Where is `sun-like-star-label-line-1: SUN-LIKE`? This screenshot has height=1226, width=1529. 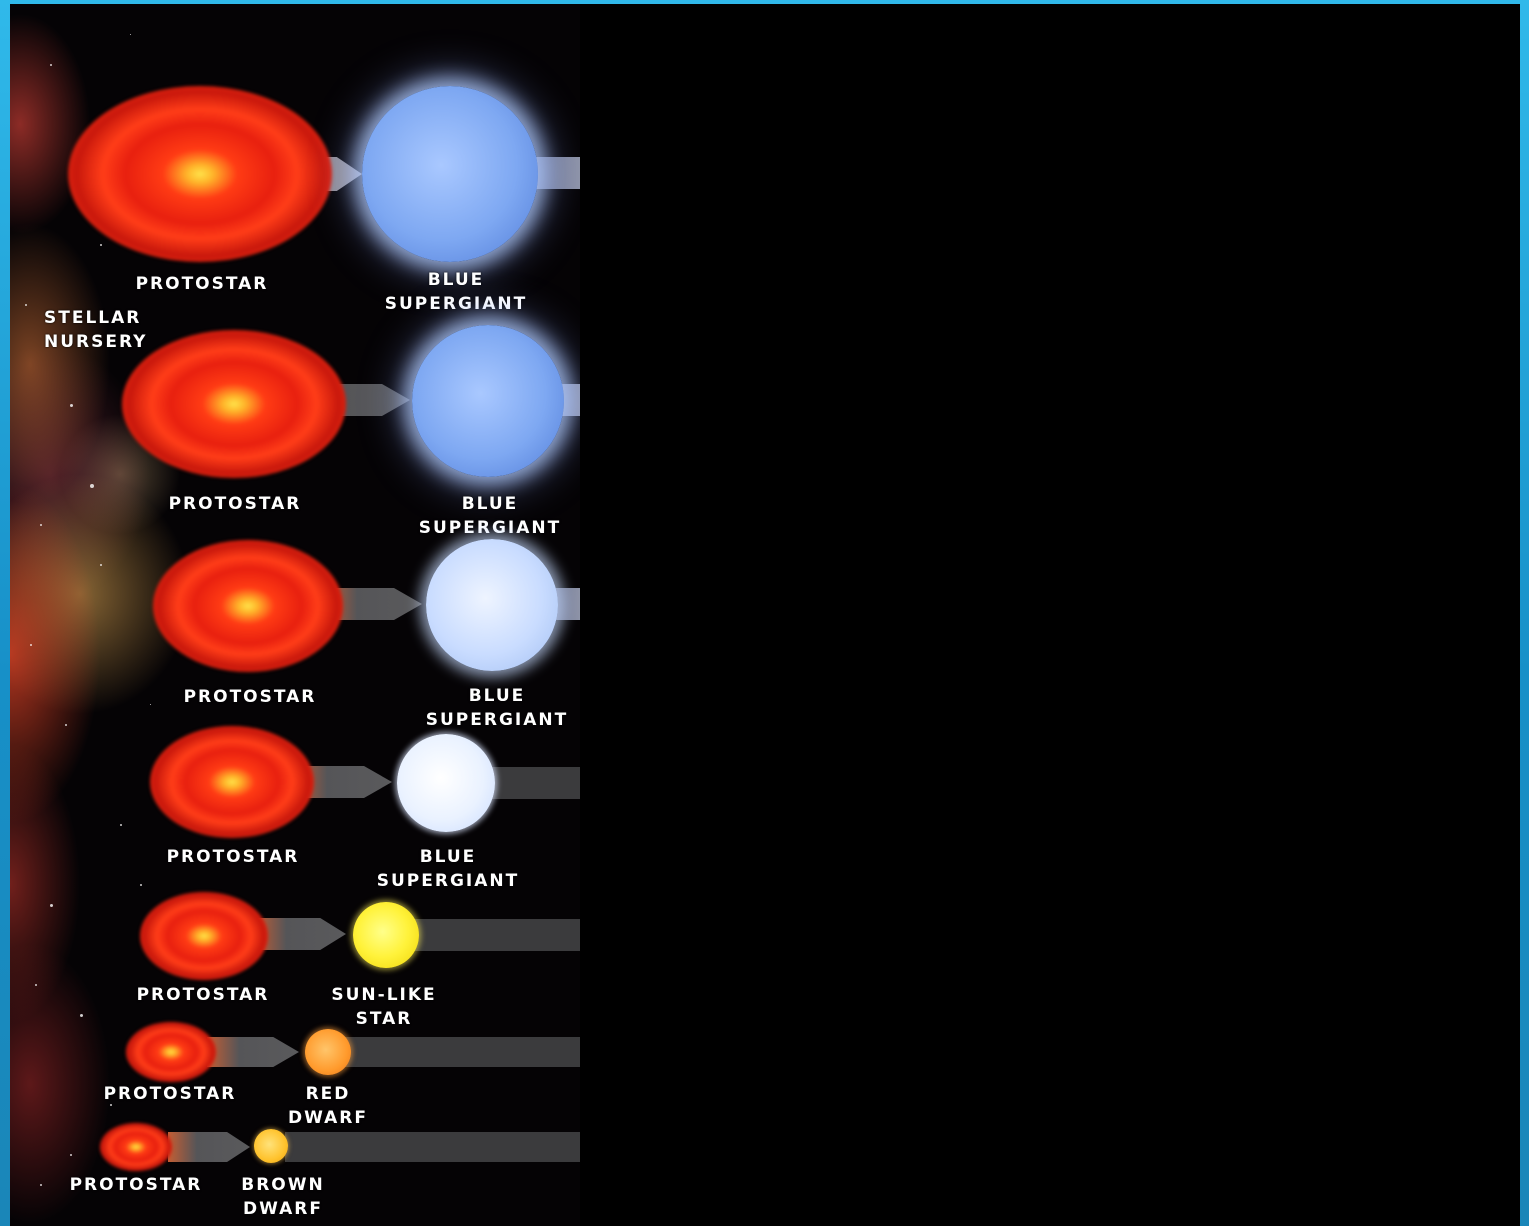 sun-like-star-label-line-1: SUN-LIKE is located at coordinates (384, 995).